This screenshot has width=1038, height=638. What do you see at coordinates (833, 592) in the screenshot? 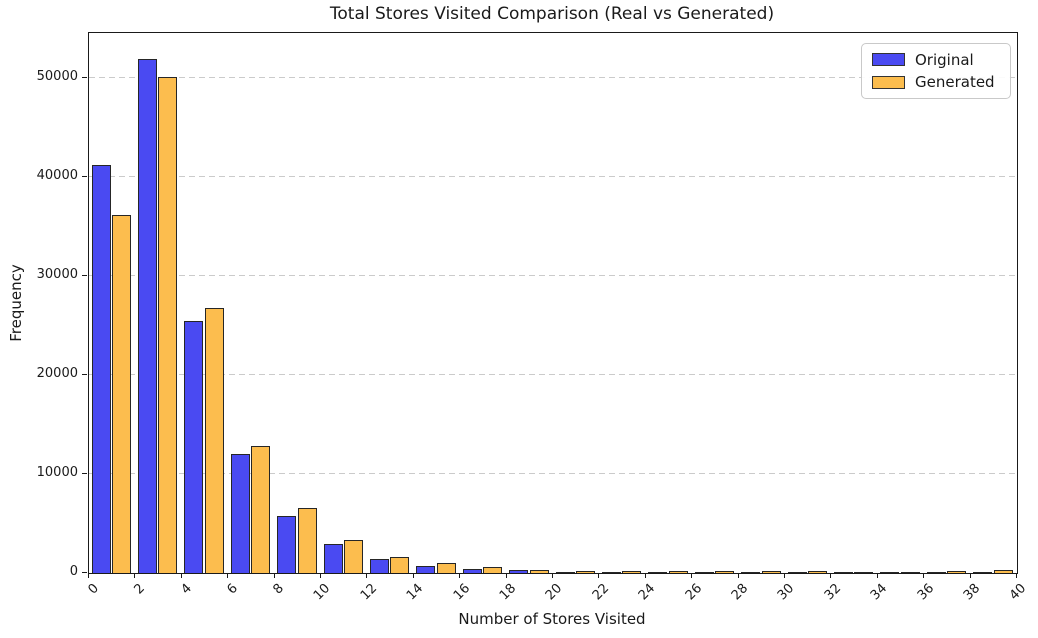
I see `x-tick-label-32: 32` at bounding box center [833, 592].